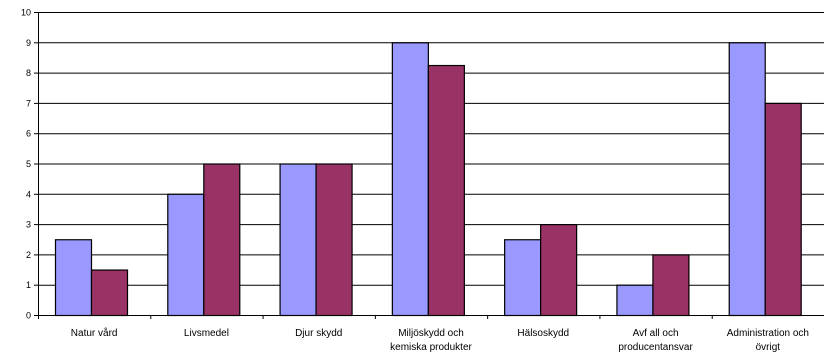 The image size is (824, 358). Describe the element at coordinates (28, 316) in the screenshot. I see `y-tick-label: 0` at that location.